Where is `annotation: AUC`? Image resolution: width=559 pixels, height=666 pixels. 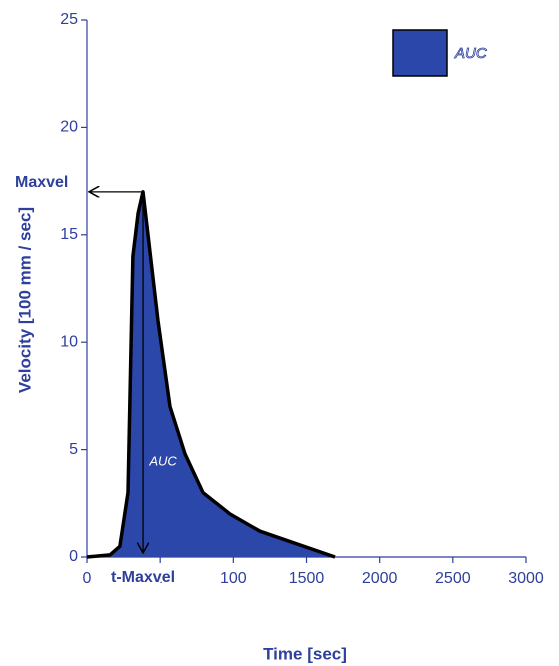
annotation: AUC is located at coordinates (162, 460).